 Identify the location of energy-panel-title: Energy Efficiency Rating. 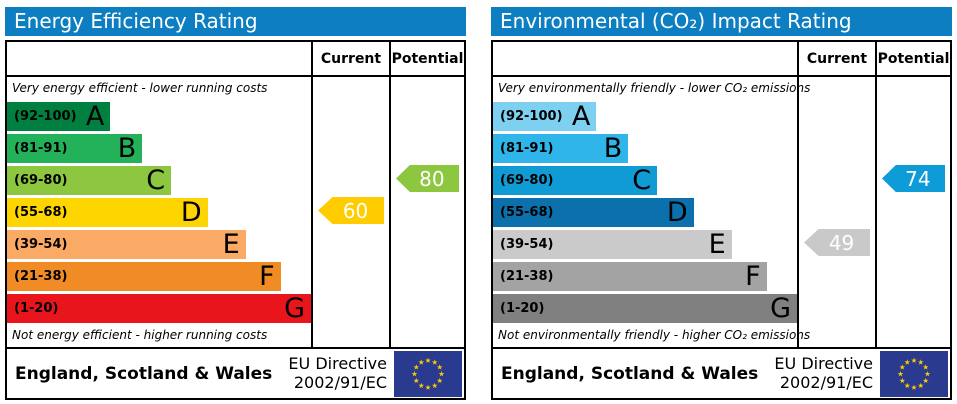
(235, 21).